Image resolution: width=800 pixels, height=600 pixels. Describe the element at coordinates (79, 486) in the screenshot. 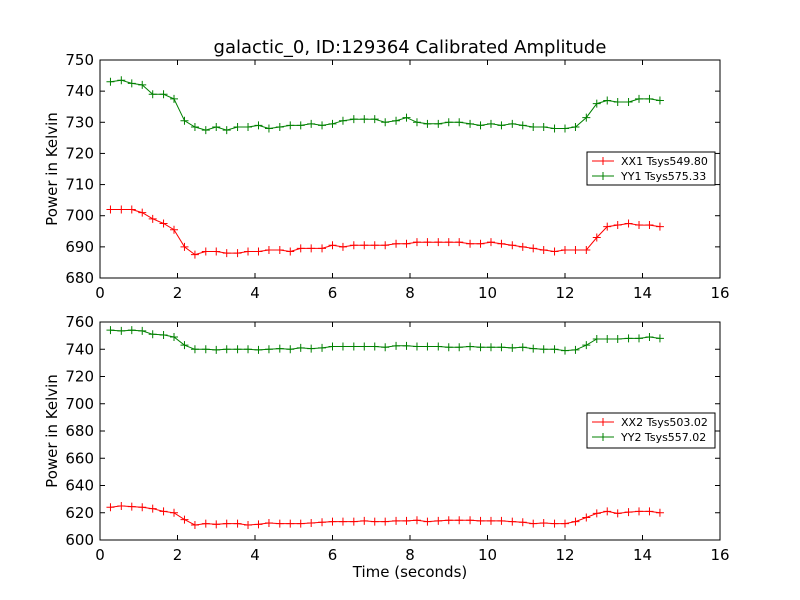

I see `bottom-y-tick-label: 640` at that location.